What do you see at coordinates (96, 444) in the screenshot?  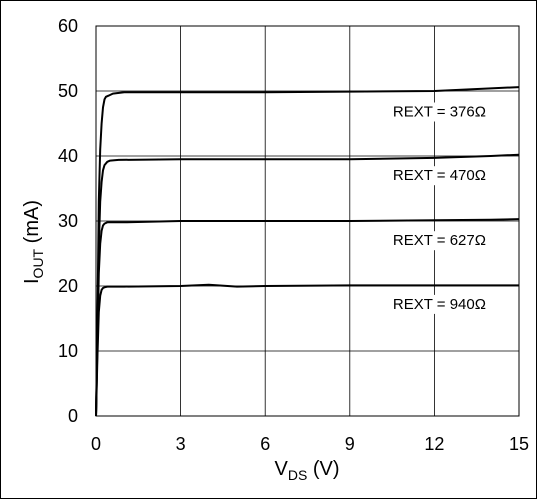 I see `x-tick-label: 0` at bounding box center [96, 444].